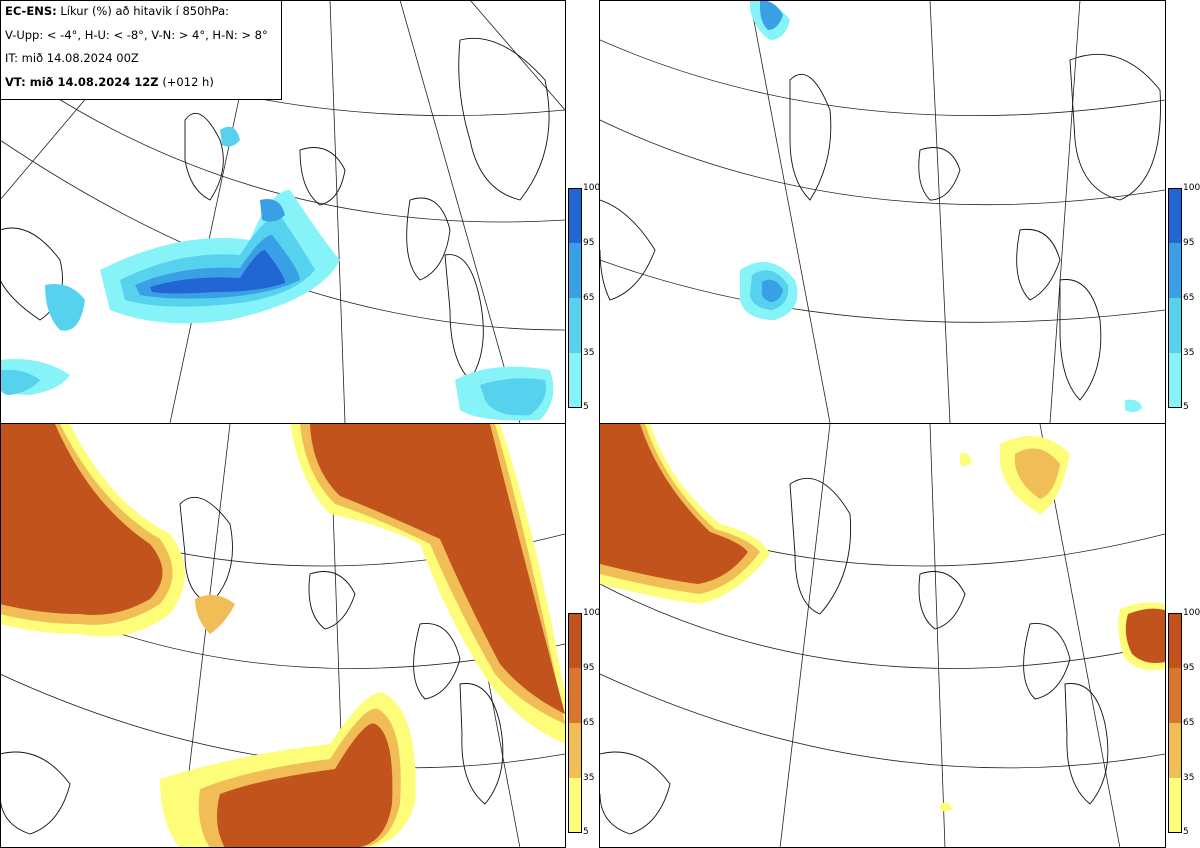 This screenshot has height=848, width=1200. What do you see at coordinates (145, 11) in the screenshot?
I see `title-text: Líkur (%) að hitavik í 850hPa:` at bounding box center [145, 11].